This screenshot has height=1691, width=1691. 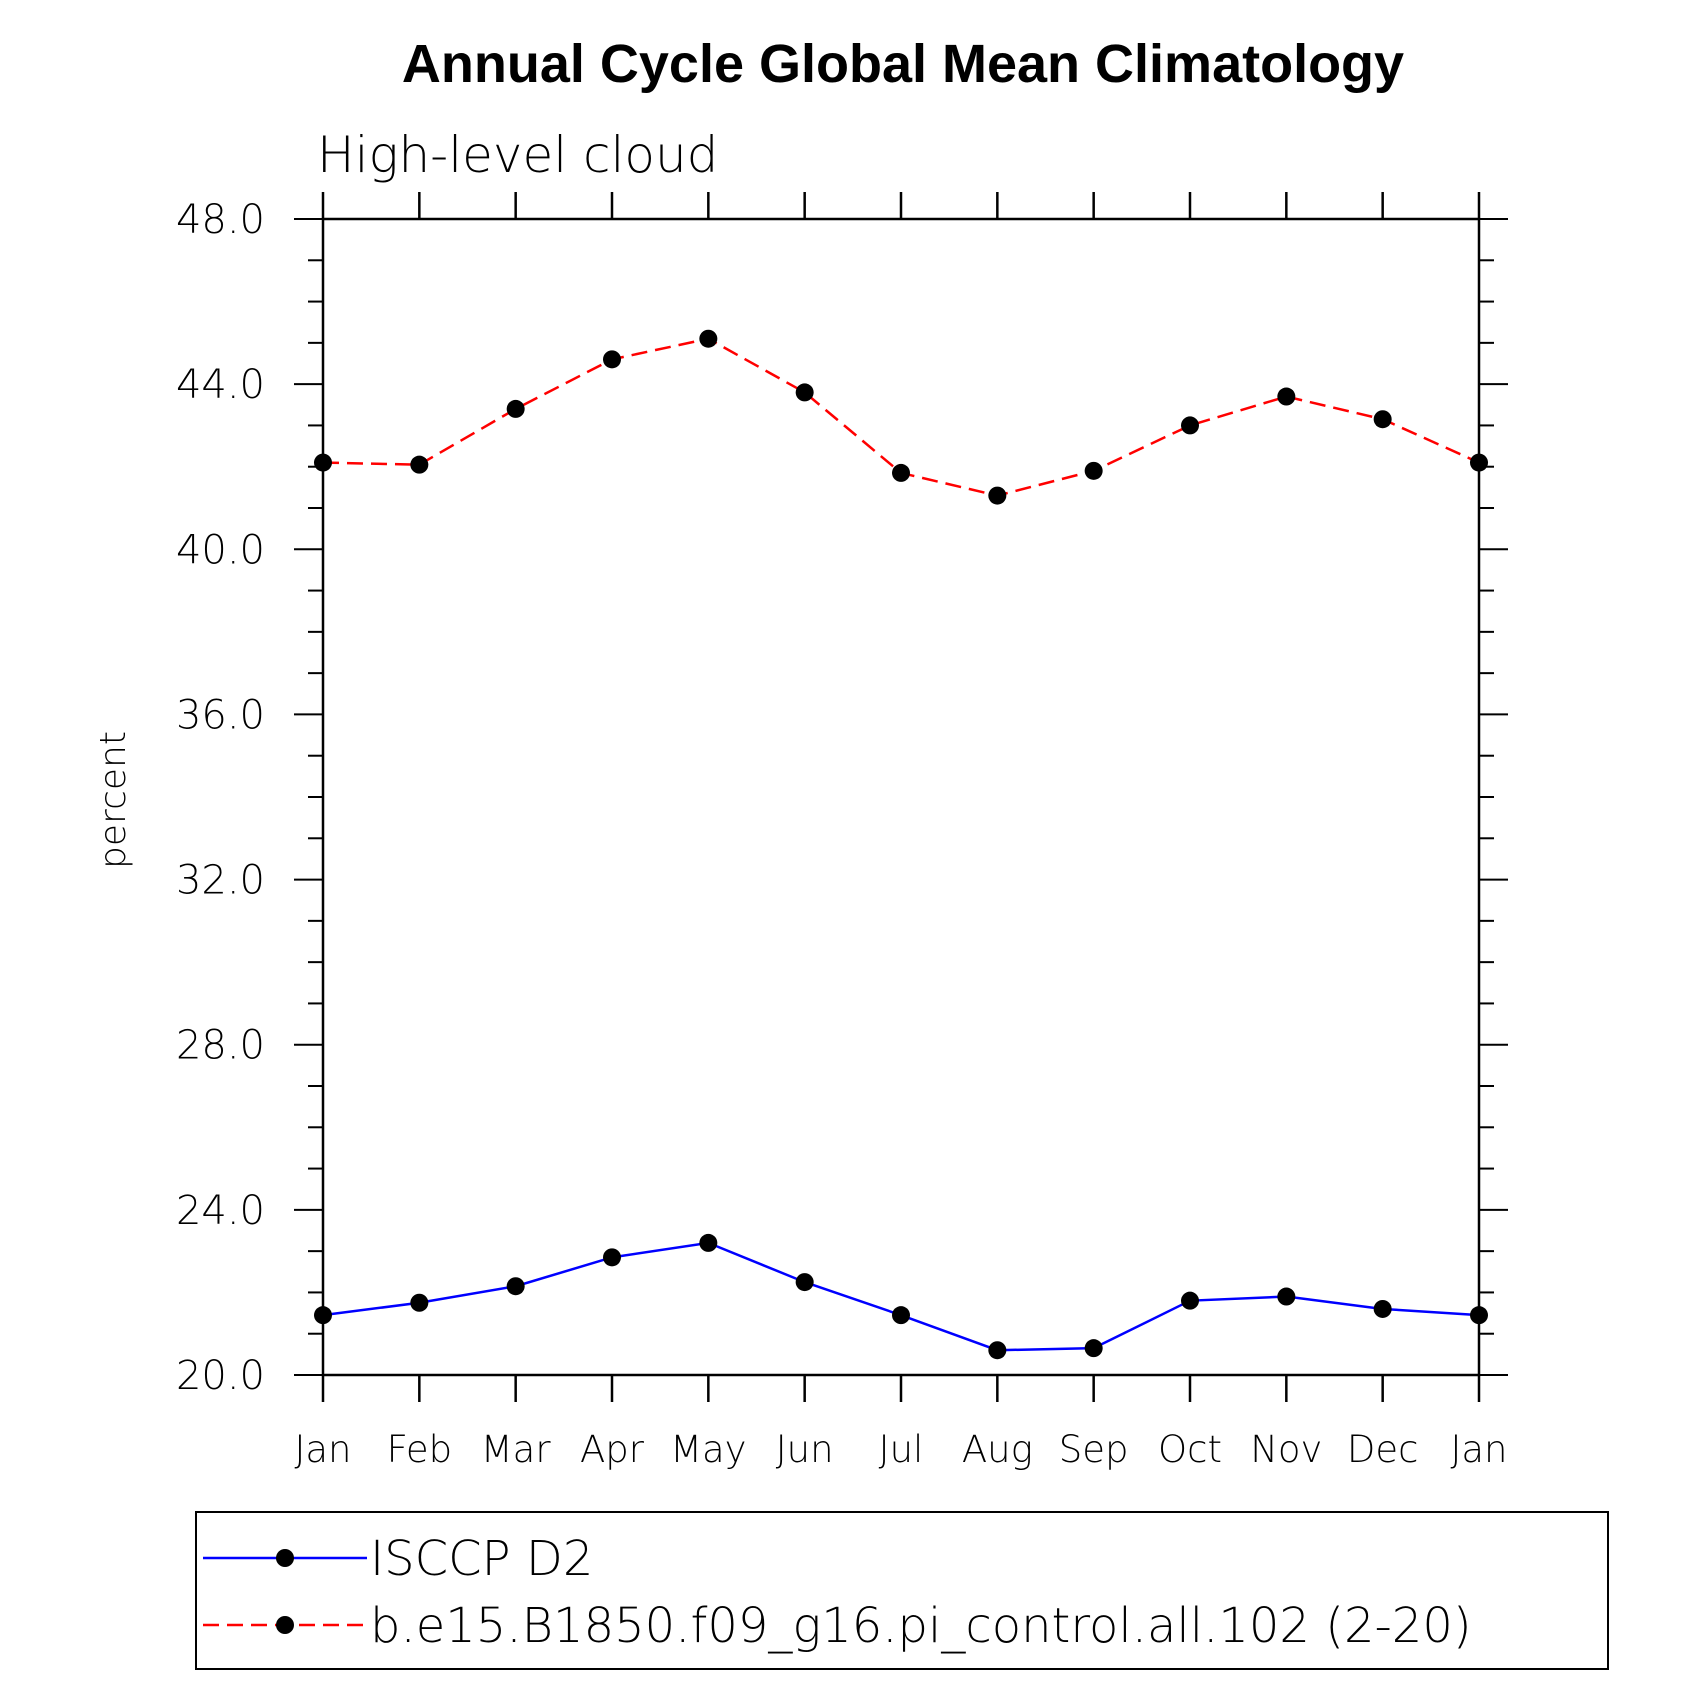 What do you see at coordinates (220, 385) in the screenshot?
I see `y-tick-label: 44.0` at bounding box center [220, 385].